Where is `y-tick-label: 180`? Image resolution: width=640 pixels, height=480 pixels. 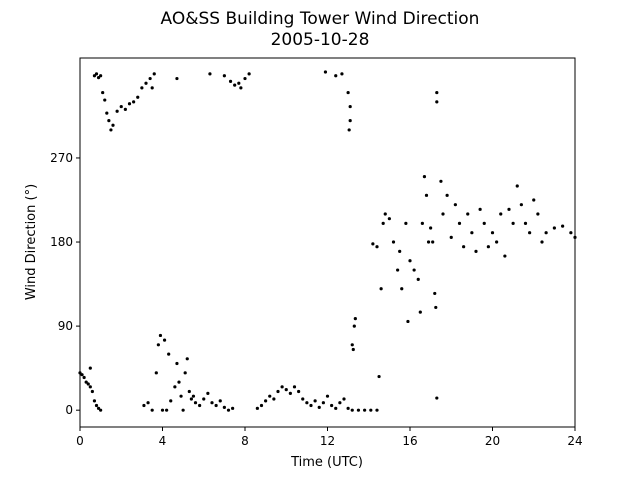
y-tick-label: 180 is located at coordinates (61, 242).